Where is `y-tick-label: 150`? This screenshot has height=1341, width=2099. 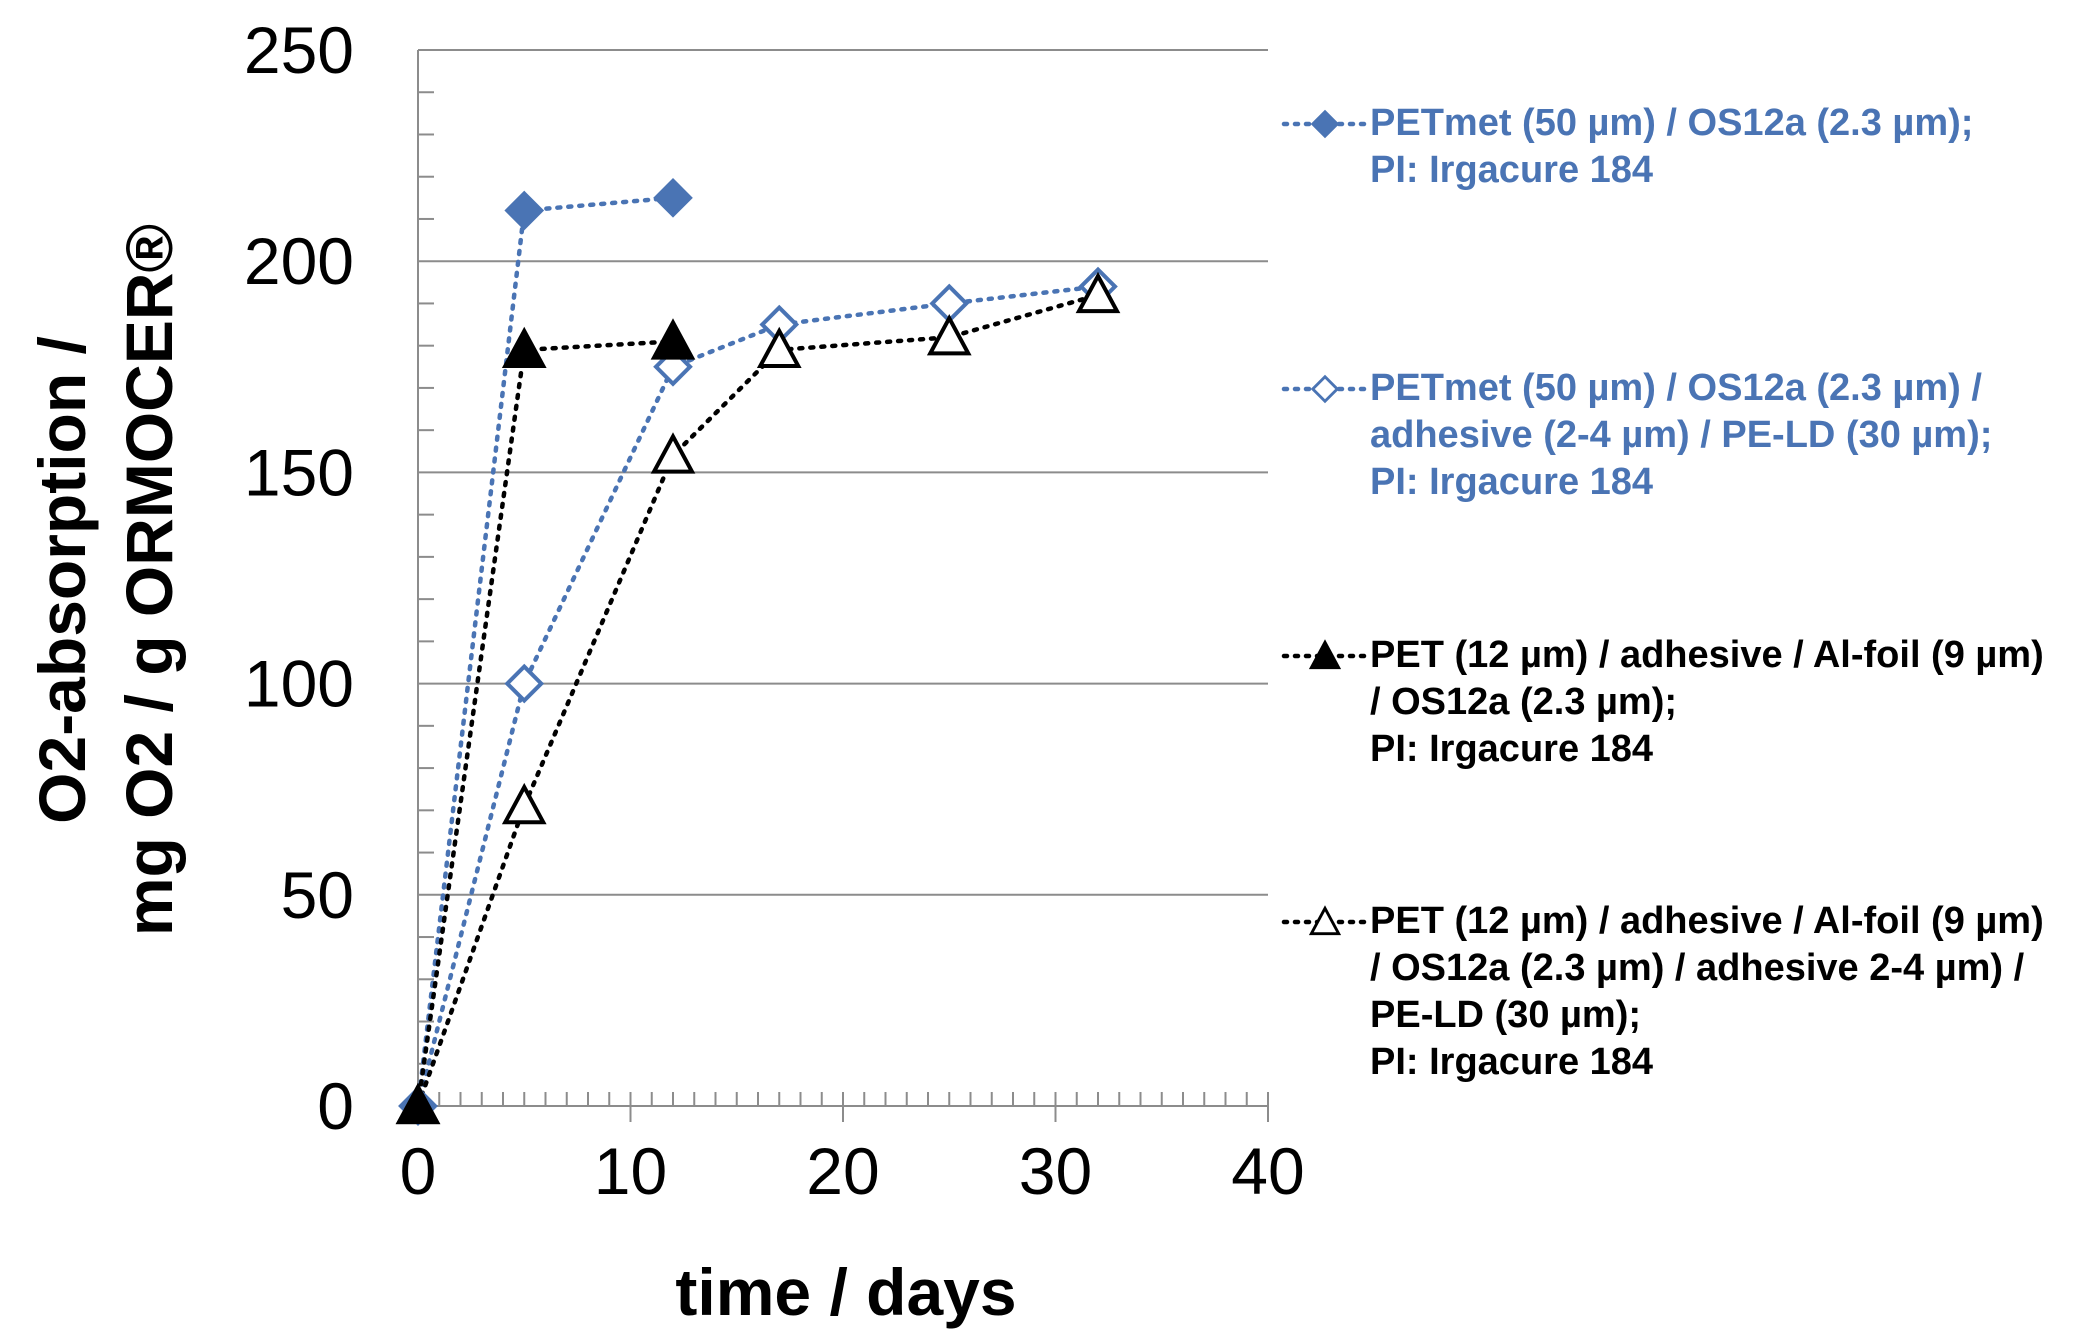 y-tick-label: 150 is located at coordinates (299, 472).